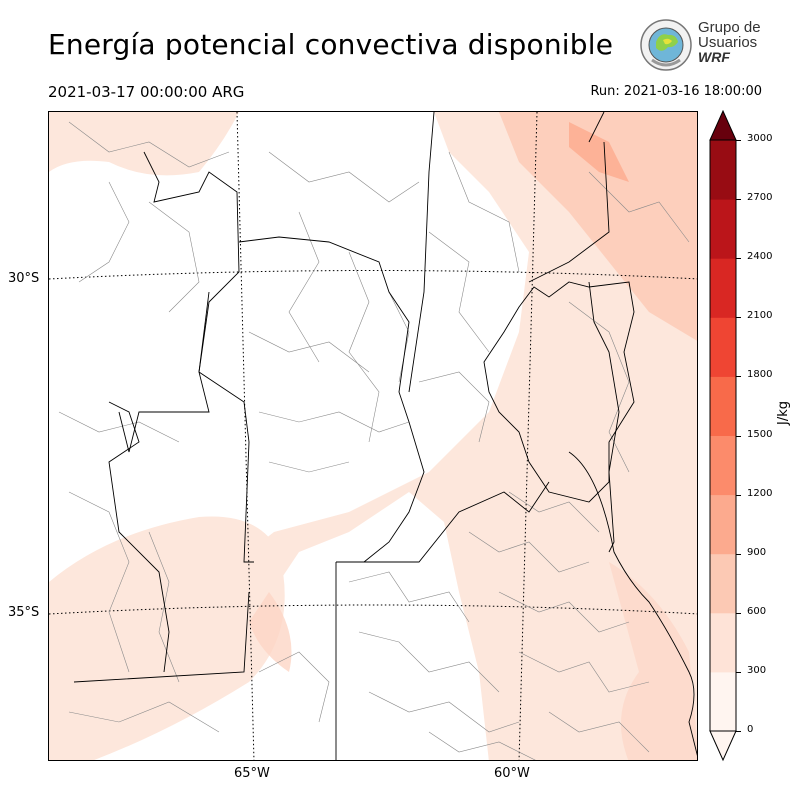 The width and height of the screenshot is (800, 800). I want to click on colorbar-tick-label: 0, so click(750, 729).